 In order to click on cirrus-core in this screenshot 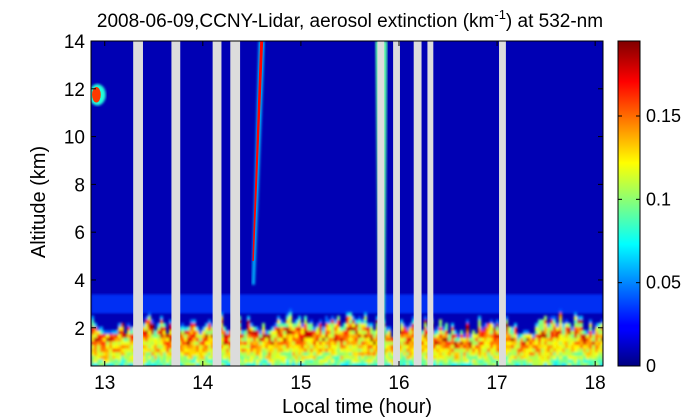, I will do `click(96, 95)`.